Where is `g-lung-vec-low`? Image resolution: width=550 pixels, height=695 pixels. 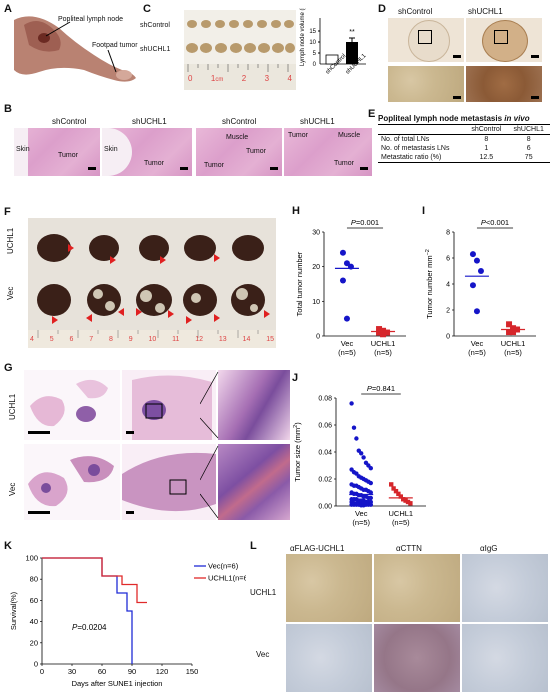 g-lung-vec-low is located at coordinates (72, 482).